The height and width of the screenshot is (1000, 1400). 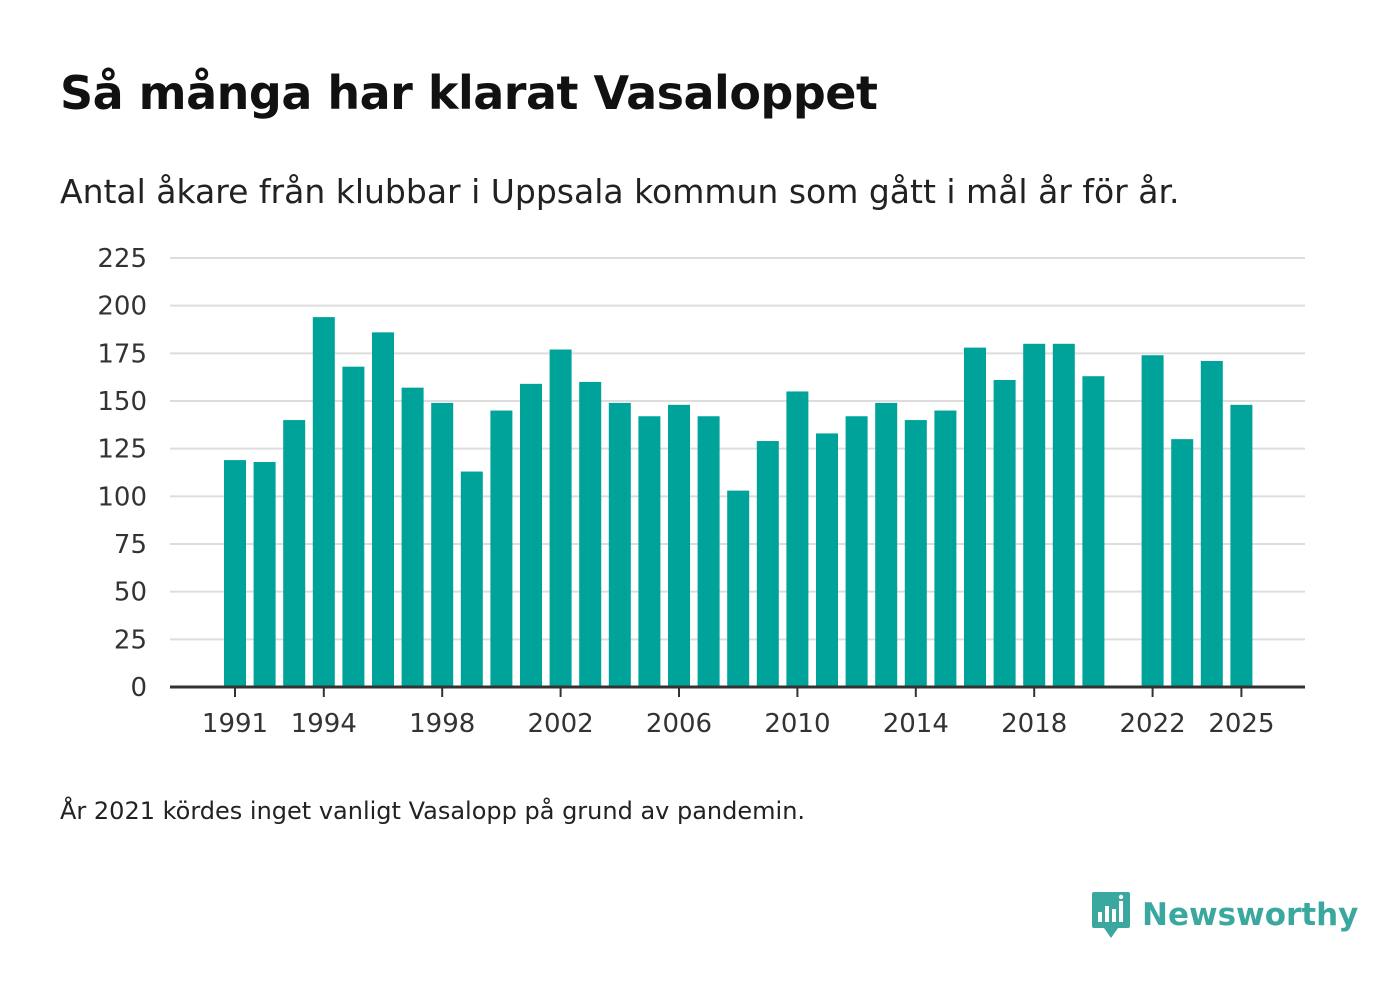 I want to click on bar-1999, so click(x=471, y=579).